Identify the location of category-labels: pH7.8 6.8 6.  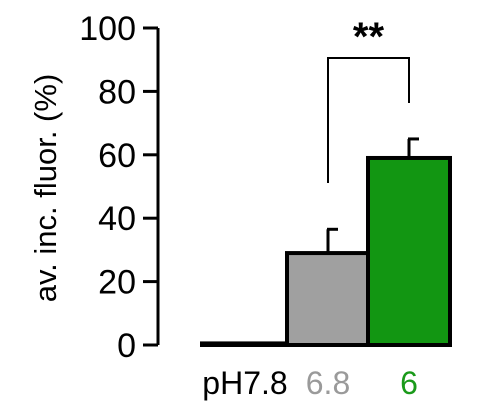
(310, 383).